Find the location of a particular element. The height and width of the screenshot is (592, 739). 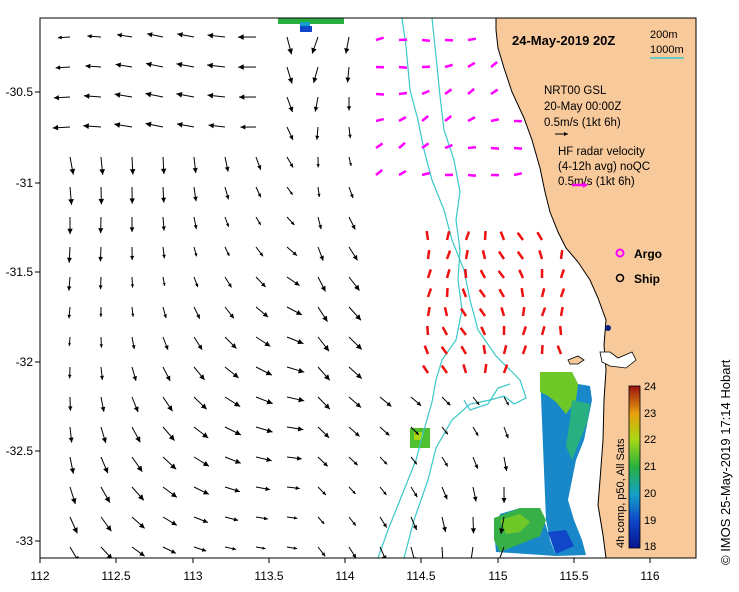

station-marker is located at coordinates (608, 328).